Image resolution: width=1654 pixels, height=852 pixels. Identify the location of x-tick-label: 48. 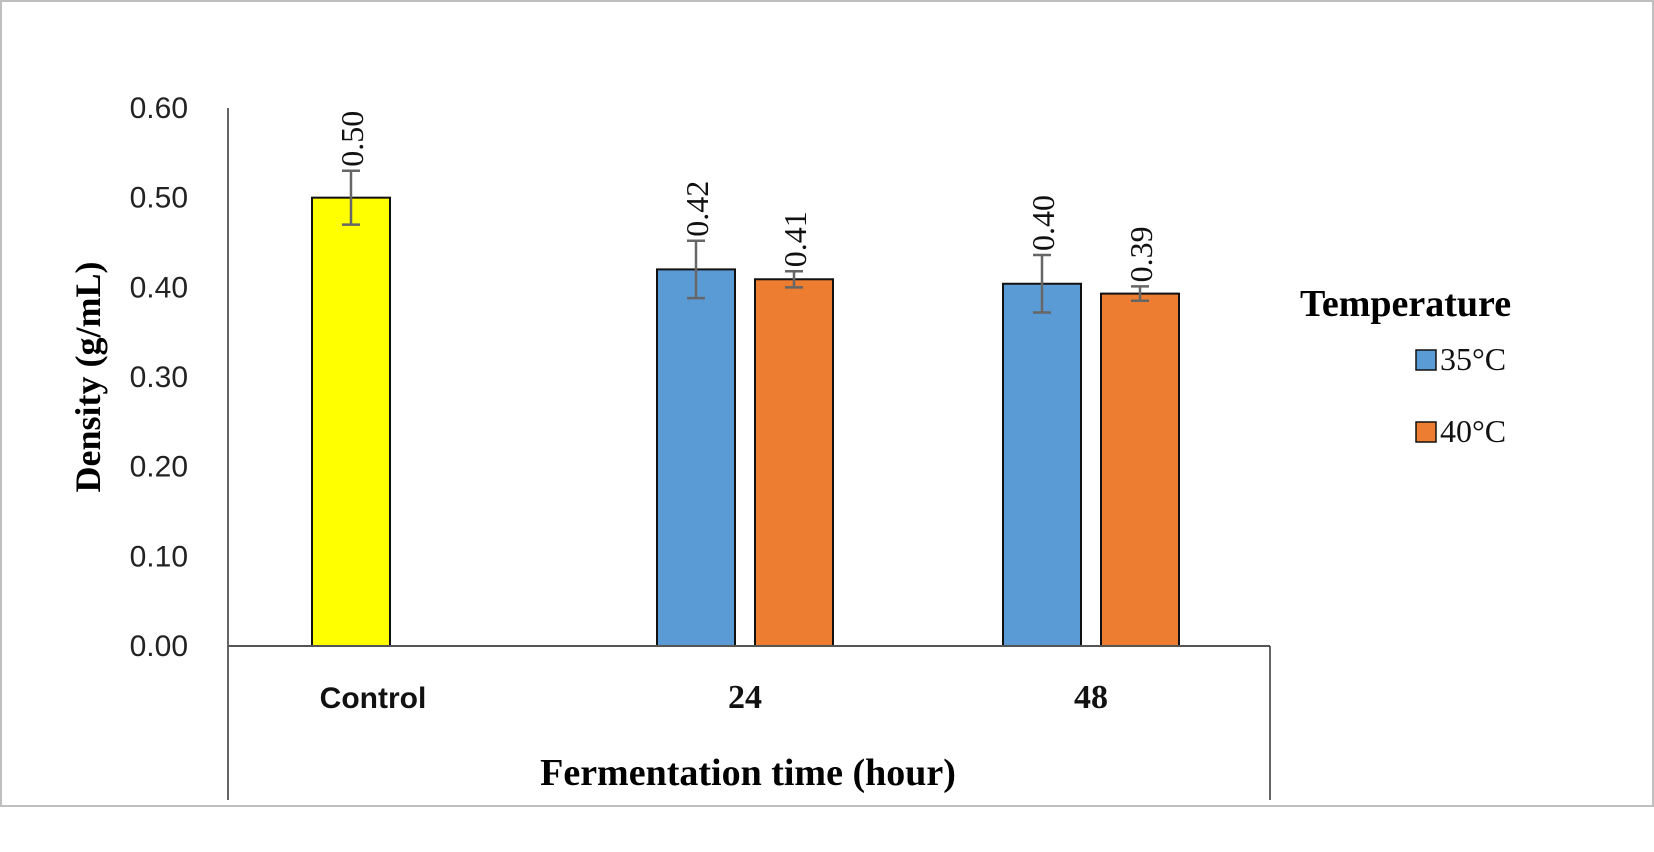
(1091, 697).